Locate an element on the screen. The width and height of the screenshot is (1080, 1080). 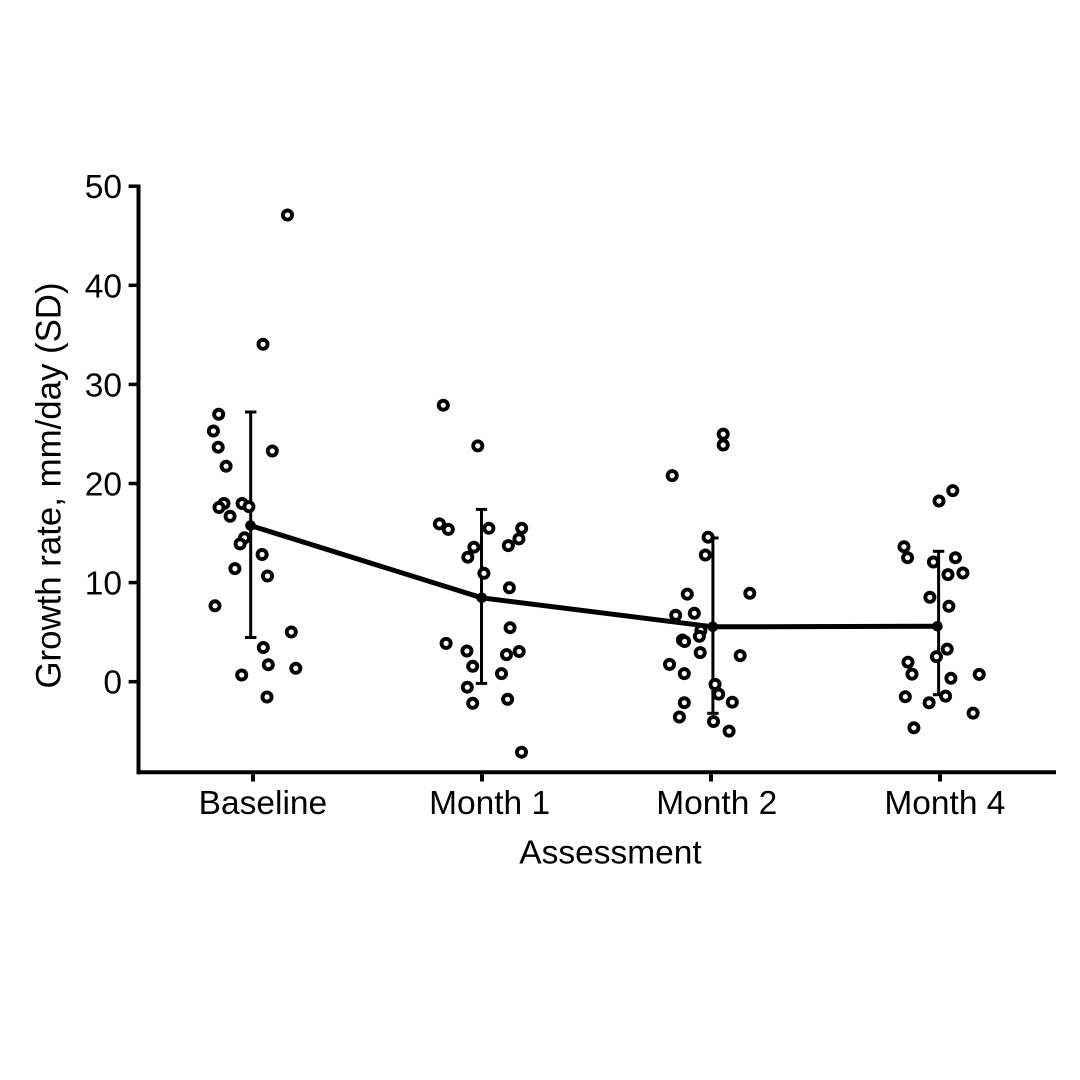
svg-text: Growth rate, mm/day (SD) is located at coordinates (49, 485).